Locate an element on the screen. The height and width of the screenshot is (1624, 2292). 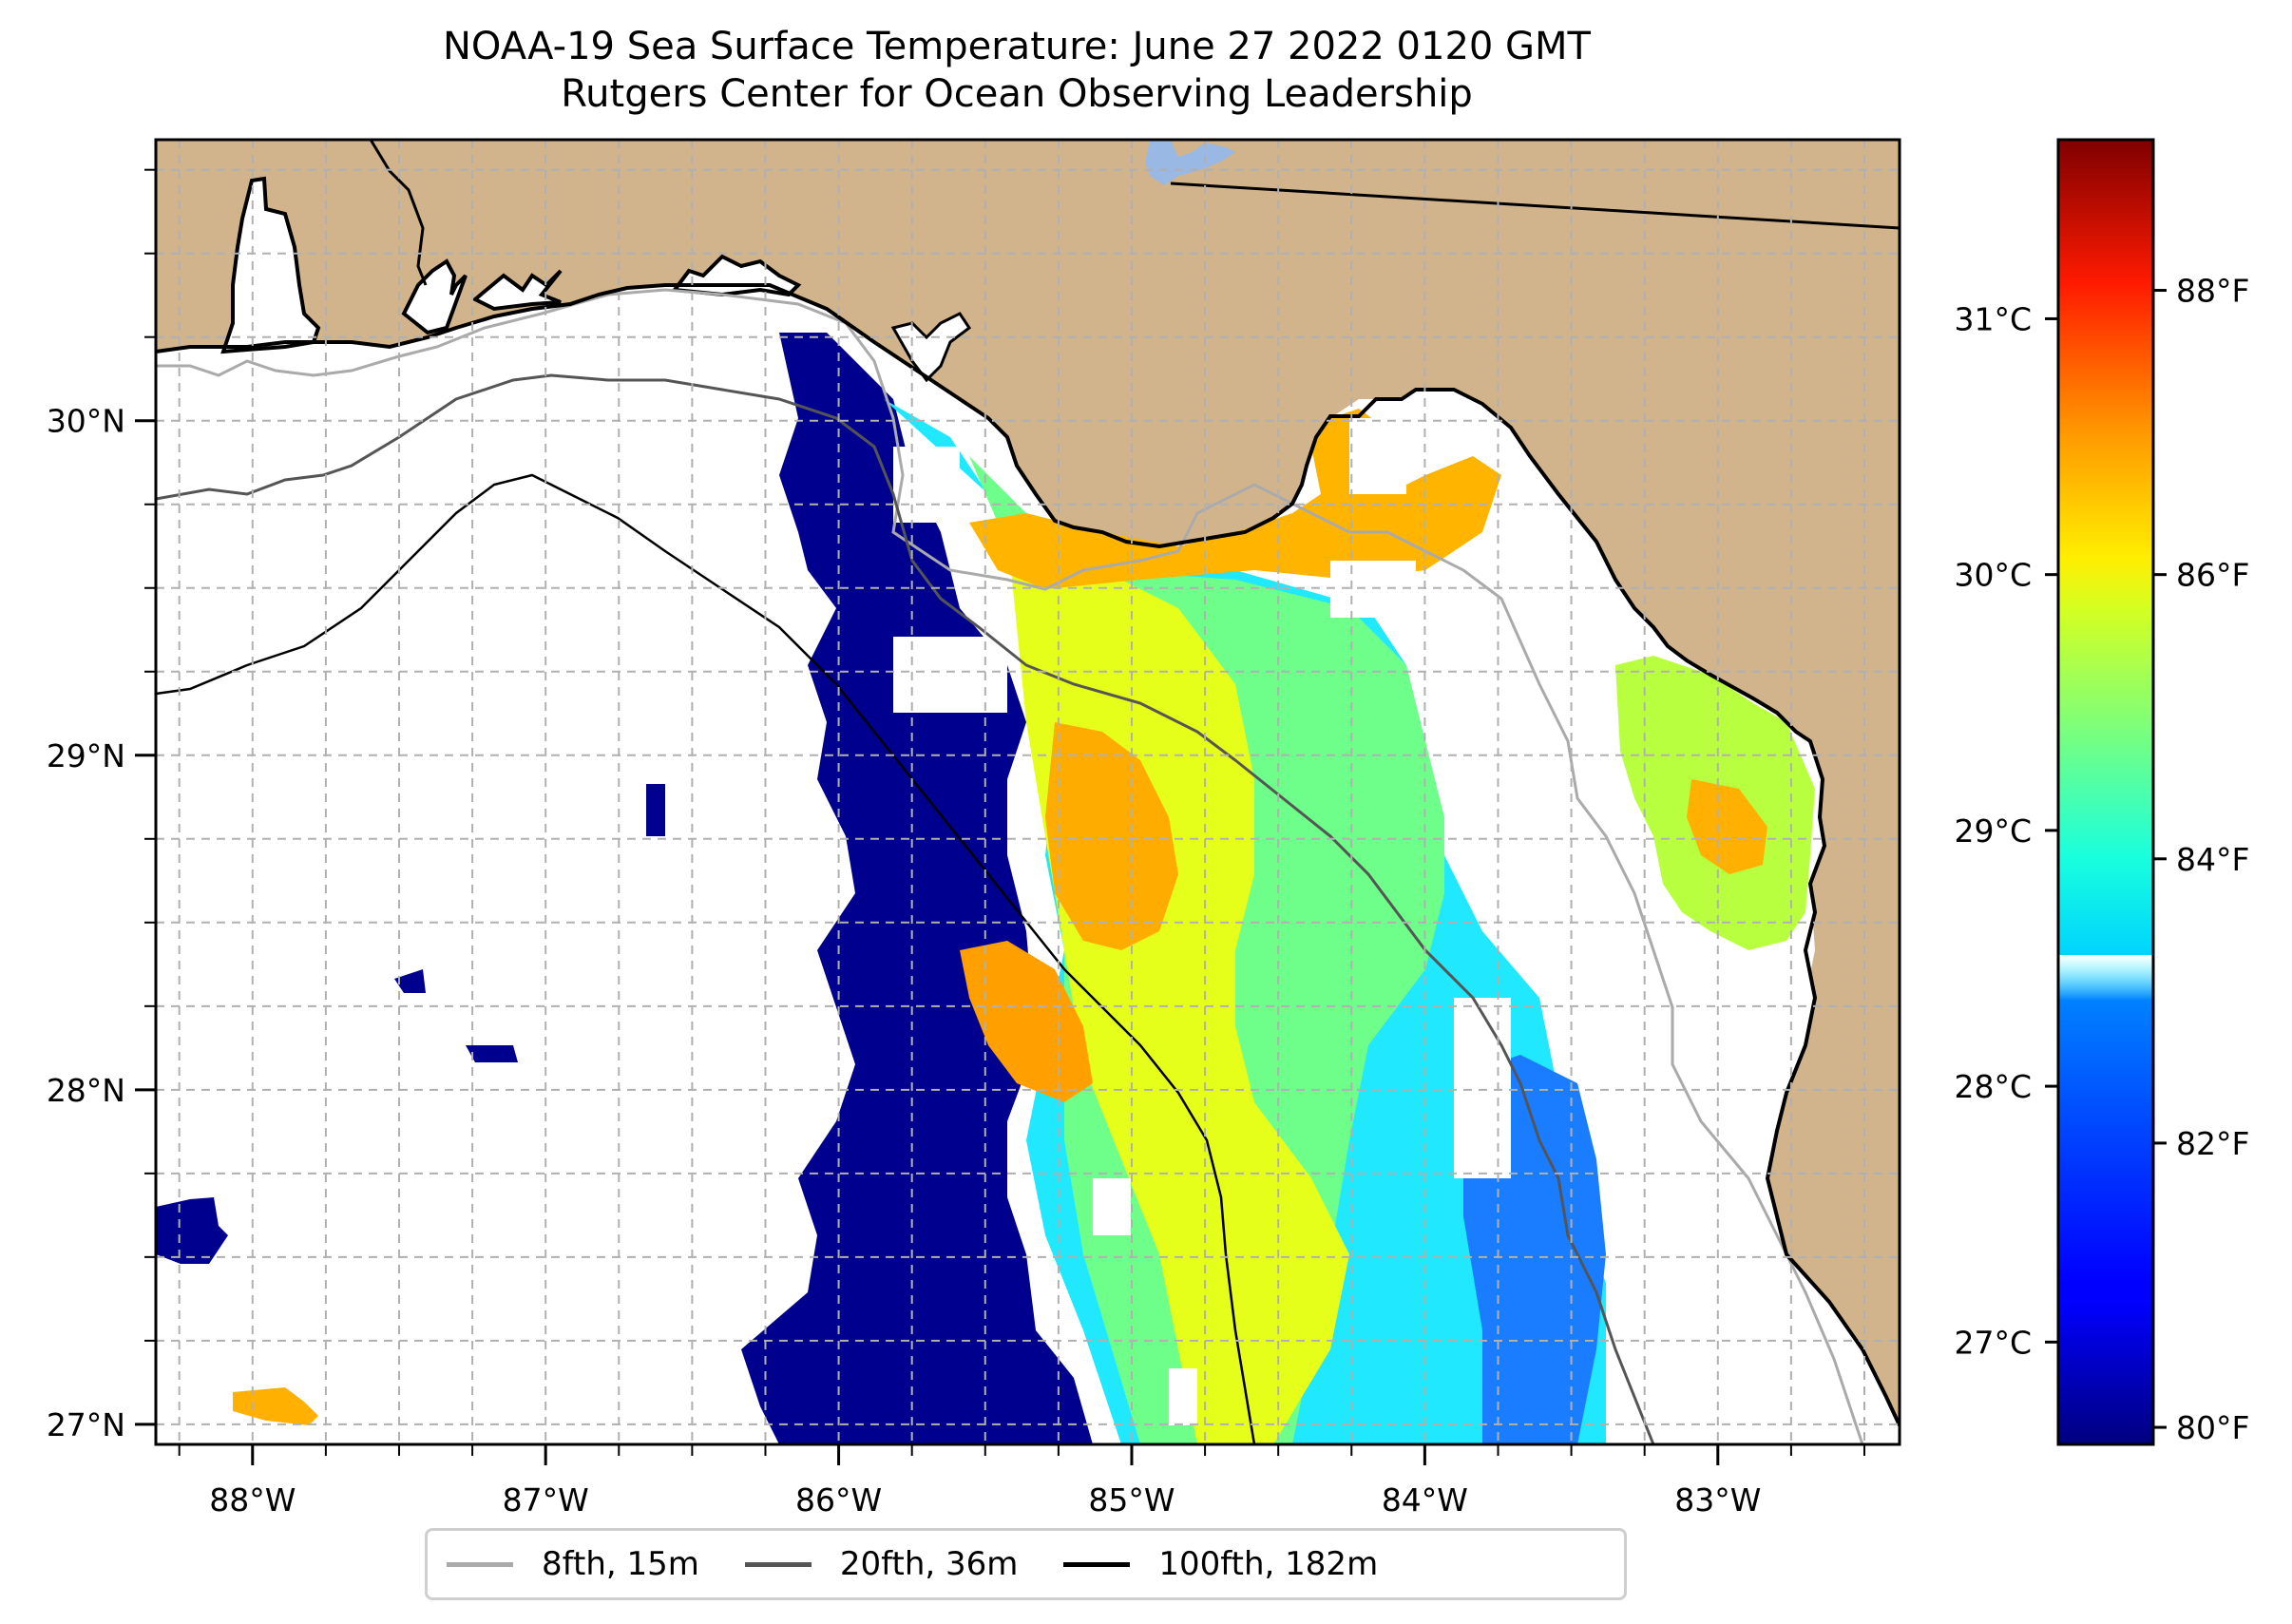
legend-item-100fth: 100fth, 182m is located at coordinates (1220, 1564).